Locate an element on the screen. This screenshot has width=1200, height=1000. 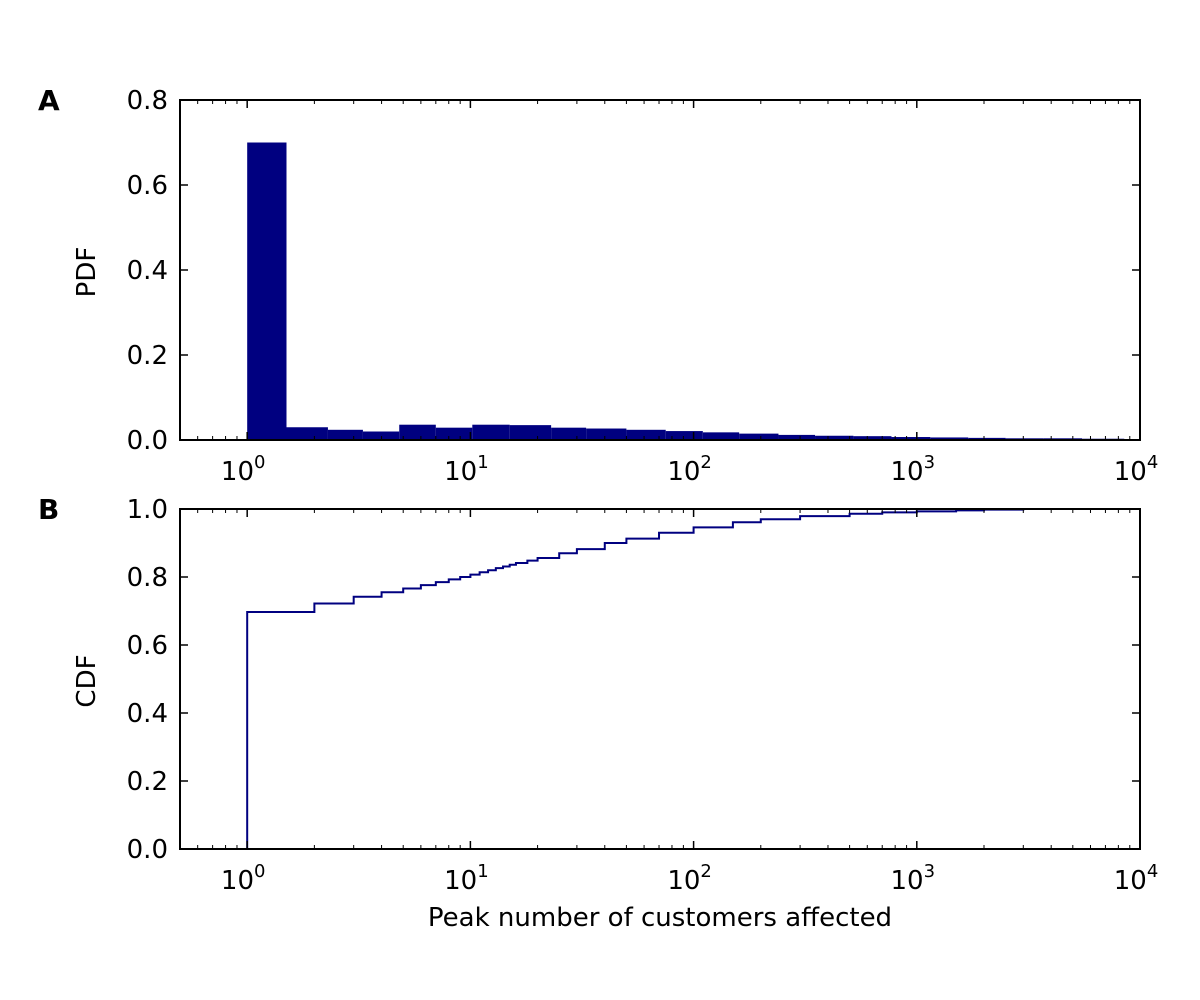
panel-b-x-axis-label: Peak number of customers affected is located at coordinates (660, 918).